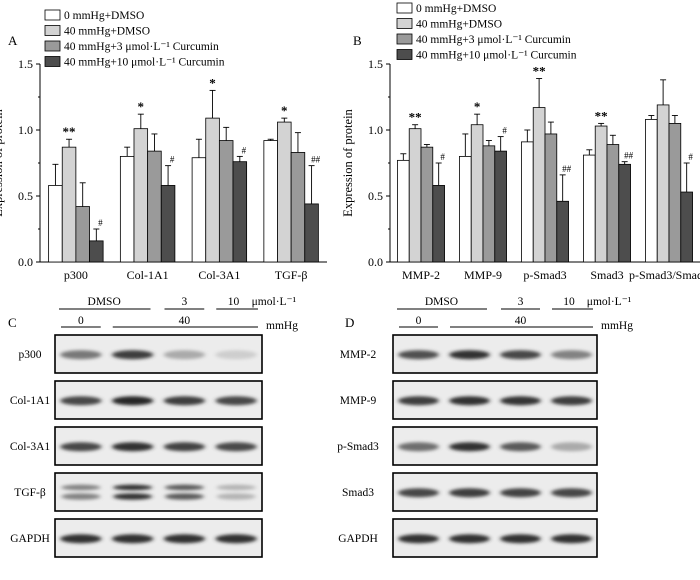 This screenshot has height=580, width=700. Describe the element at coordinates (234, 302) in the screenshot. I see `c-dose10-label: 10` at that location.